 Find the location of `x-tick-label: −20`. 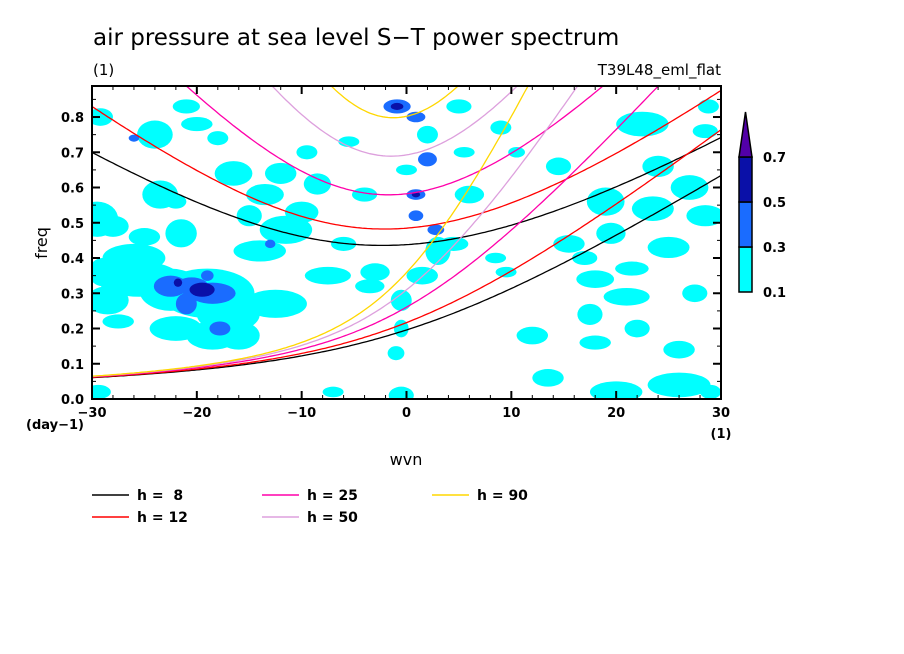

x-tick-label: −20 is located at coordinates (196, 413).